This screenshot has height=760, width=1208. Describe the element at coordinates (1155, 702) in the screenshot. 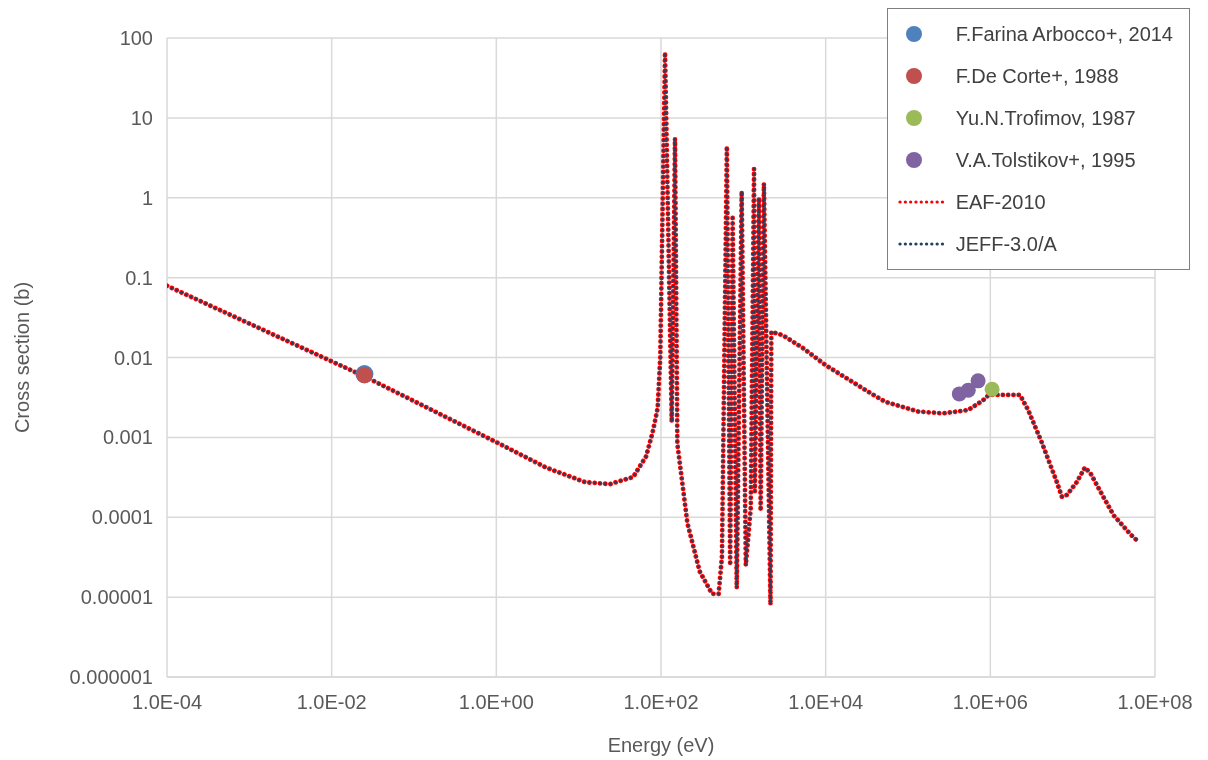

I see `x-tick-label: 1.0E+08` at that location.